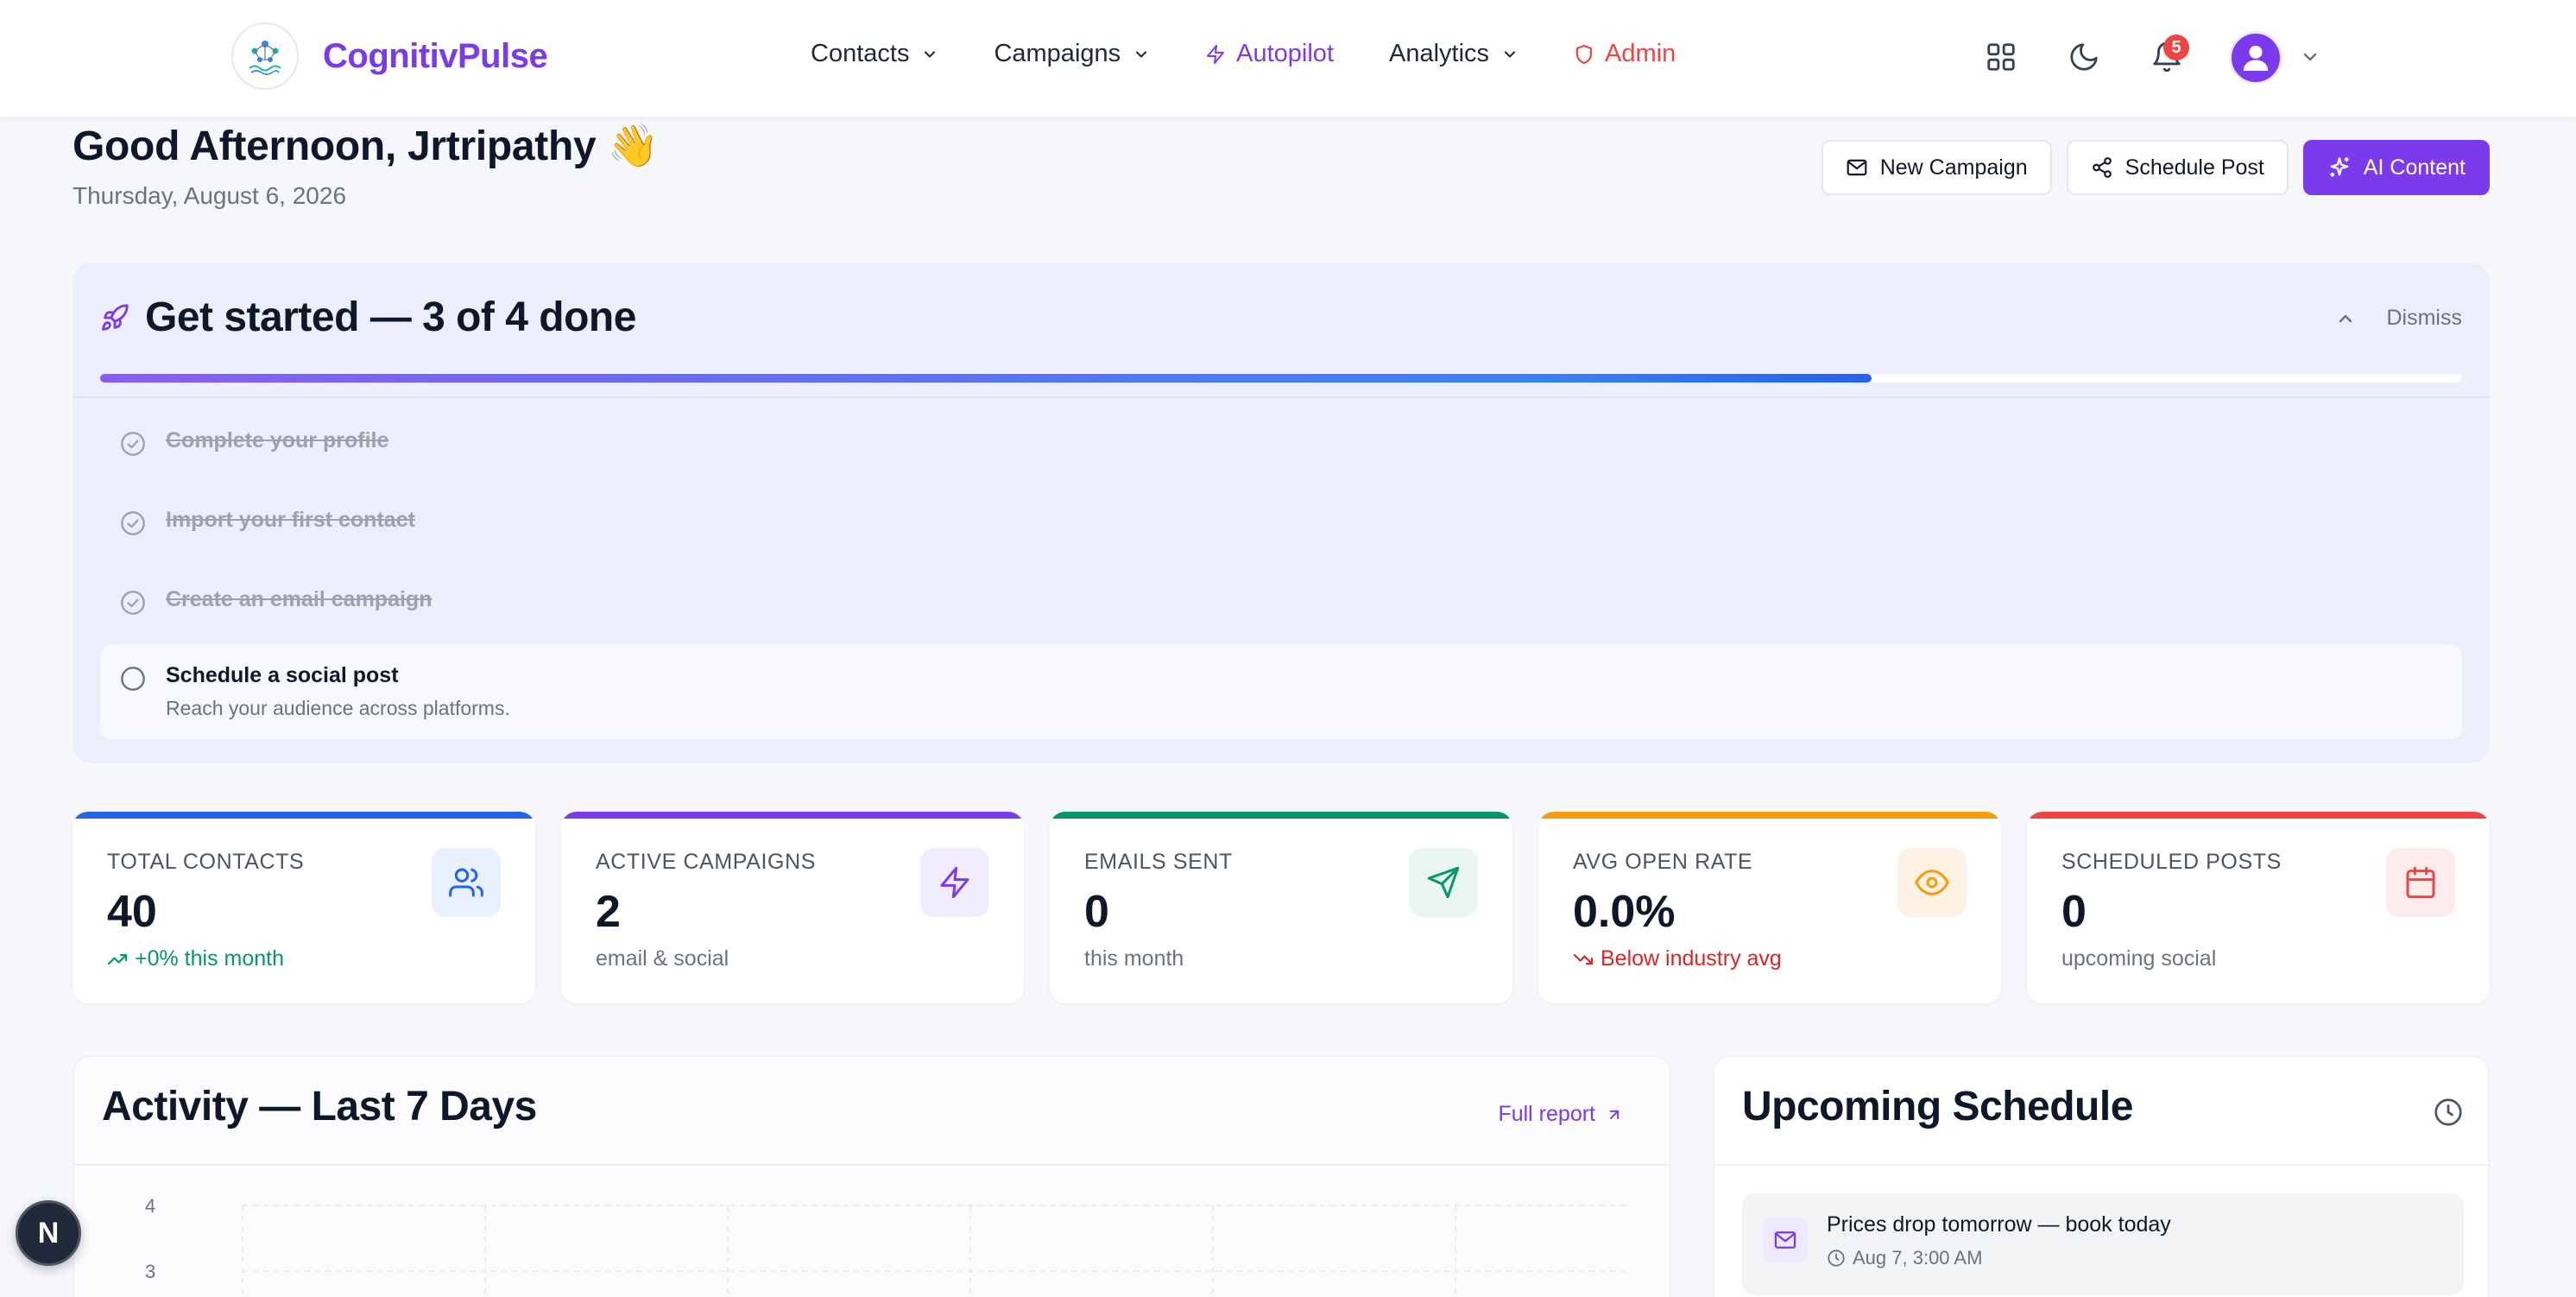  I want to click on user-icon, so click(2256, 58).